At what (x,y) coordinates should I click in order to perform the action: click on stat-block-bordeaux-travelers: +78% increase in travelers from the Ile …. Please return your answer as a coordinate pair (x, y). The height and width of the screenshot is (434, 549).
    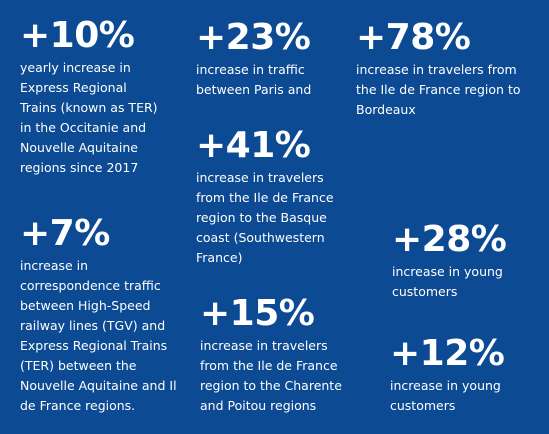
    Looking at the image, I should click on (448, 69).